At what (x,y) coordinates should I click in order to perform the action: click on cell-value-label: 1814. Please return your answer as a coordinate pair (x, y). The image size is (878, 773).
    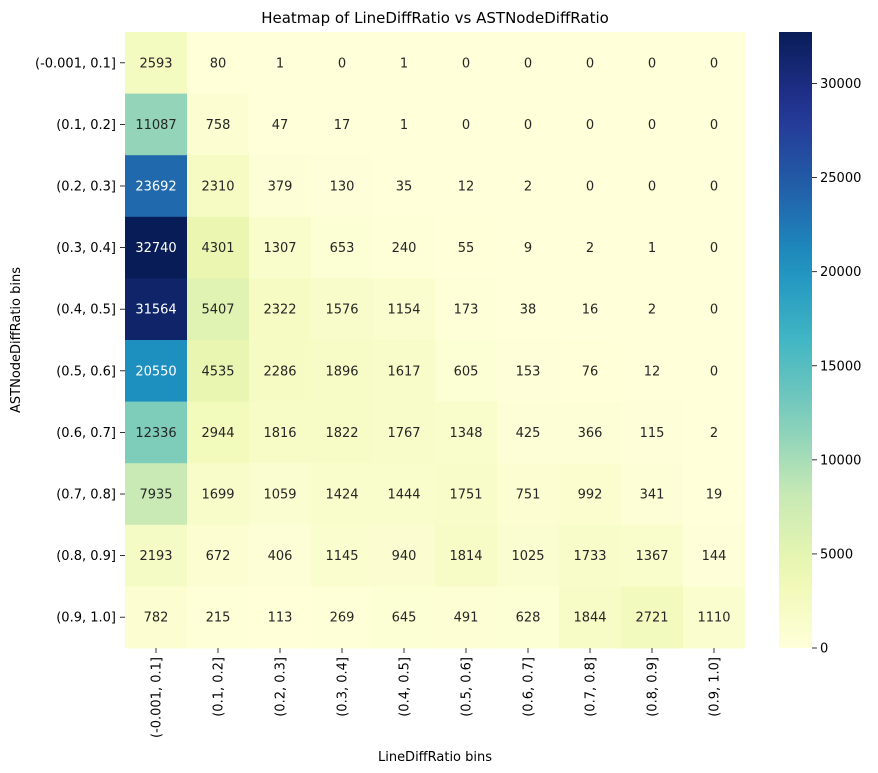
    Looking at the image, I should click on (465, 556).